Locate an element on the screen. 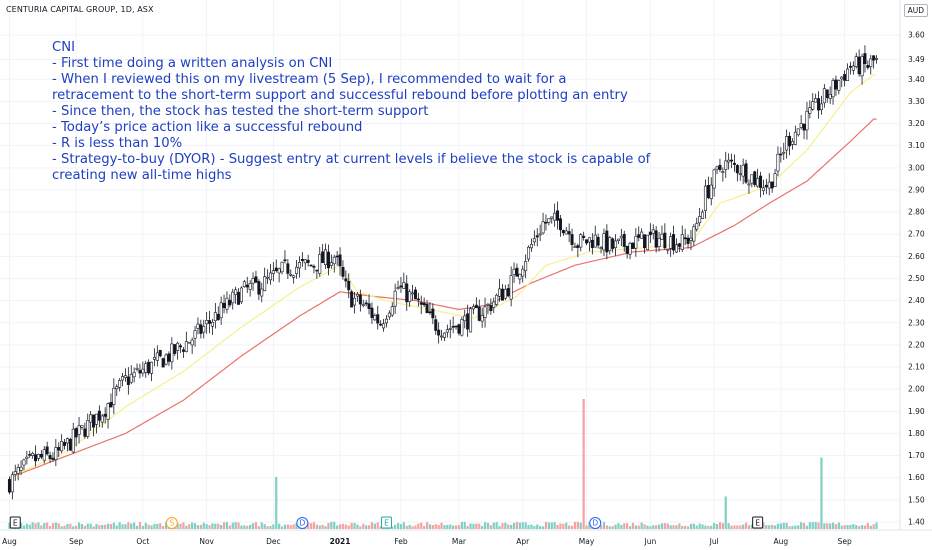 The width and height of the screenshot is (932, 550). event-badge is located at coordinates (595, 523).